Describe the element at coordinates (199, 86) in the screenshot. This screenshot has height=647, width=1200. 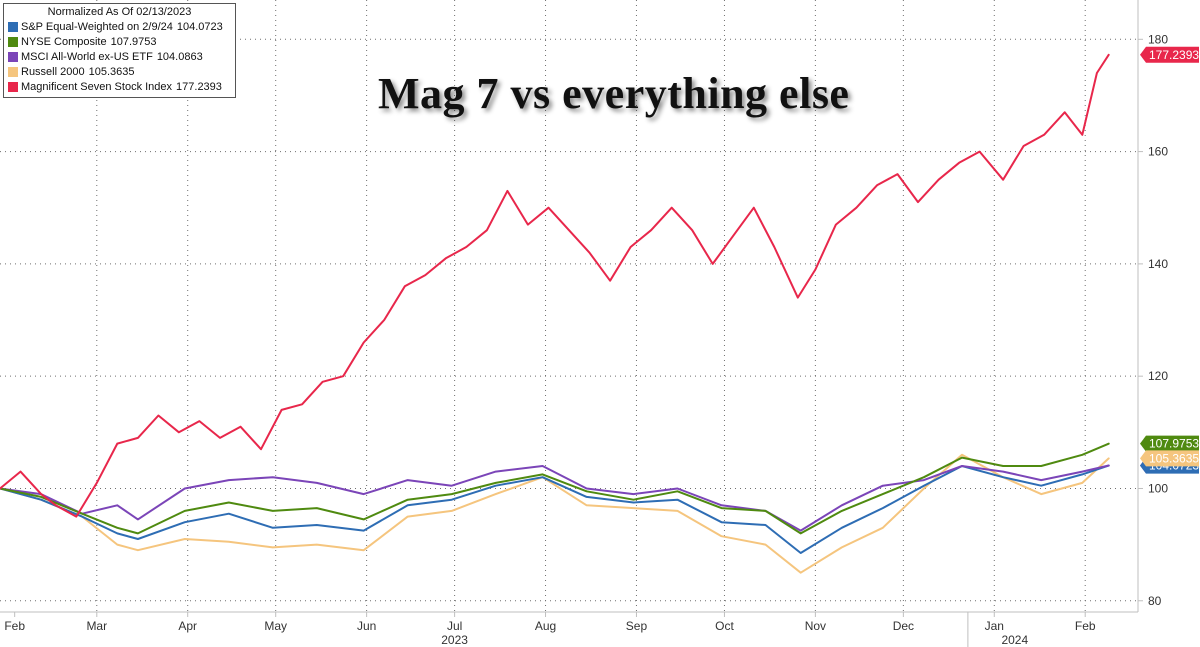
I see `legend-entry-value: 177.2393` at that location.